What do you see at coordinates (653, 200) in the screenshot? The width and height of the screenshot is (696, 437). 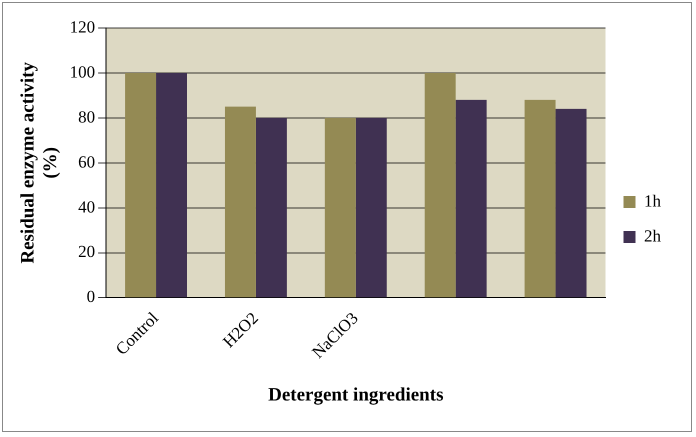 I see `legend-label: 1h` at bounding box center [653, 200].